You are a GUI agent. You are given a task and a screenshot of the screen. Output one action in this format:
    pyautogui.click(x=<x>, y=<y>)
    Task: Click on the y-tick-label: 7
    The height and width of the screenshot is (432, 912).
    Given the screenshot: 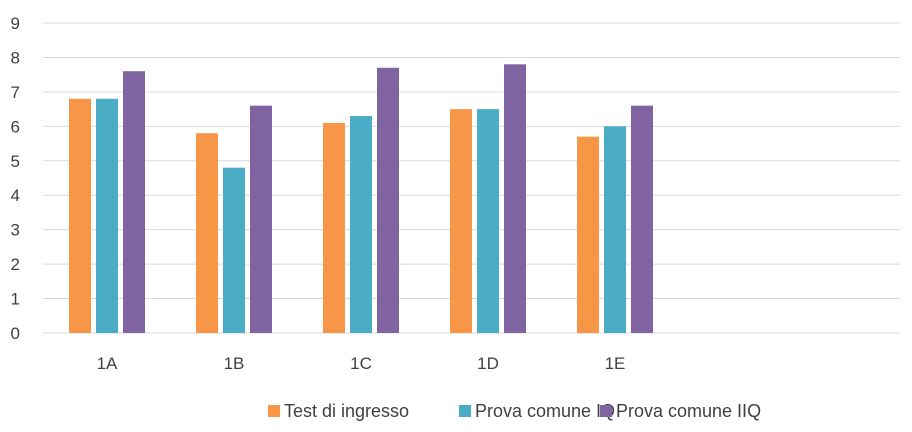 What is the action you would take?
    pyautogui.click(x=15, y=92)
    